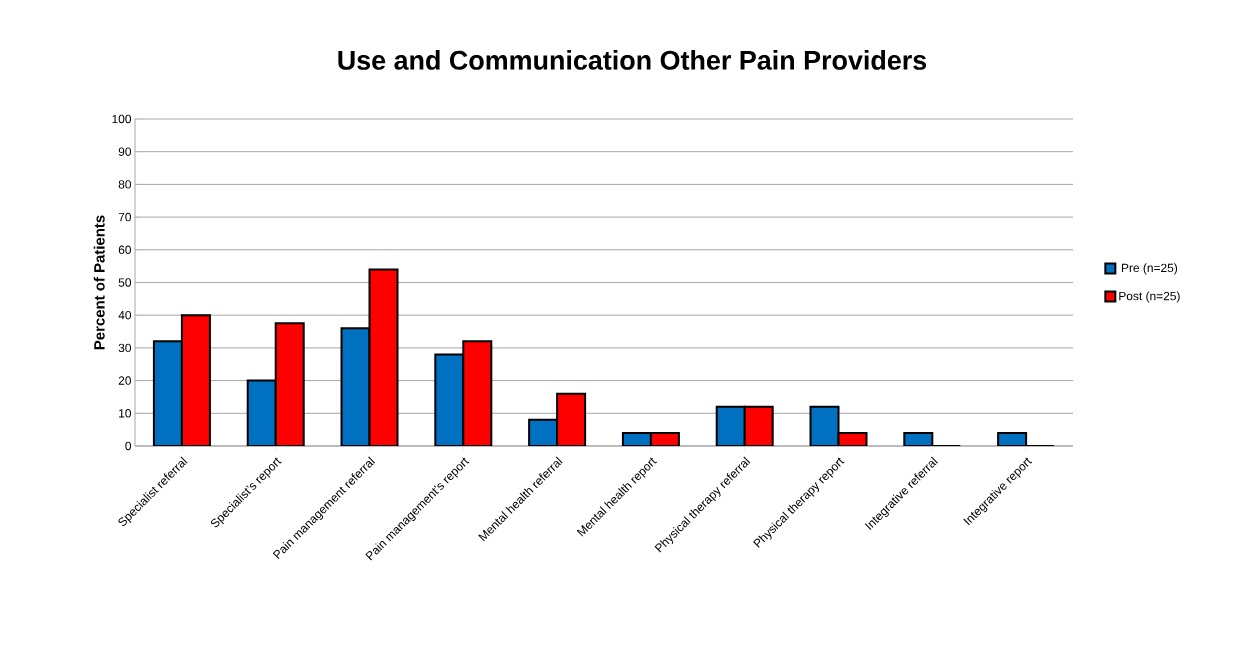 The width and height of the screenshot is (1254, 654). Describe the element at coordinates (1149, 297) in the screenshot. I see `legend-label: Post (n=25)` at that location.